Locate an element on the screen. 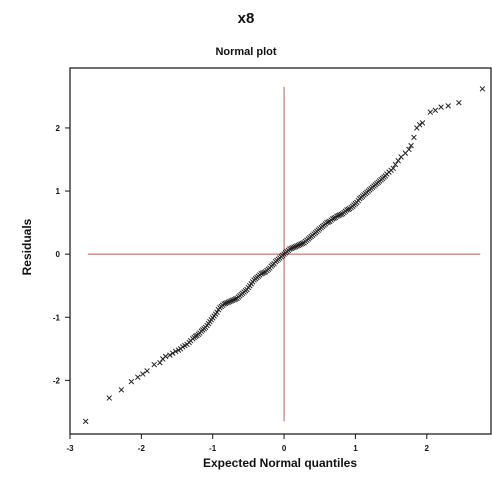  y-tick-label: -2 is located at coordinates (57, 380).